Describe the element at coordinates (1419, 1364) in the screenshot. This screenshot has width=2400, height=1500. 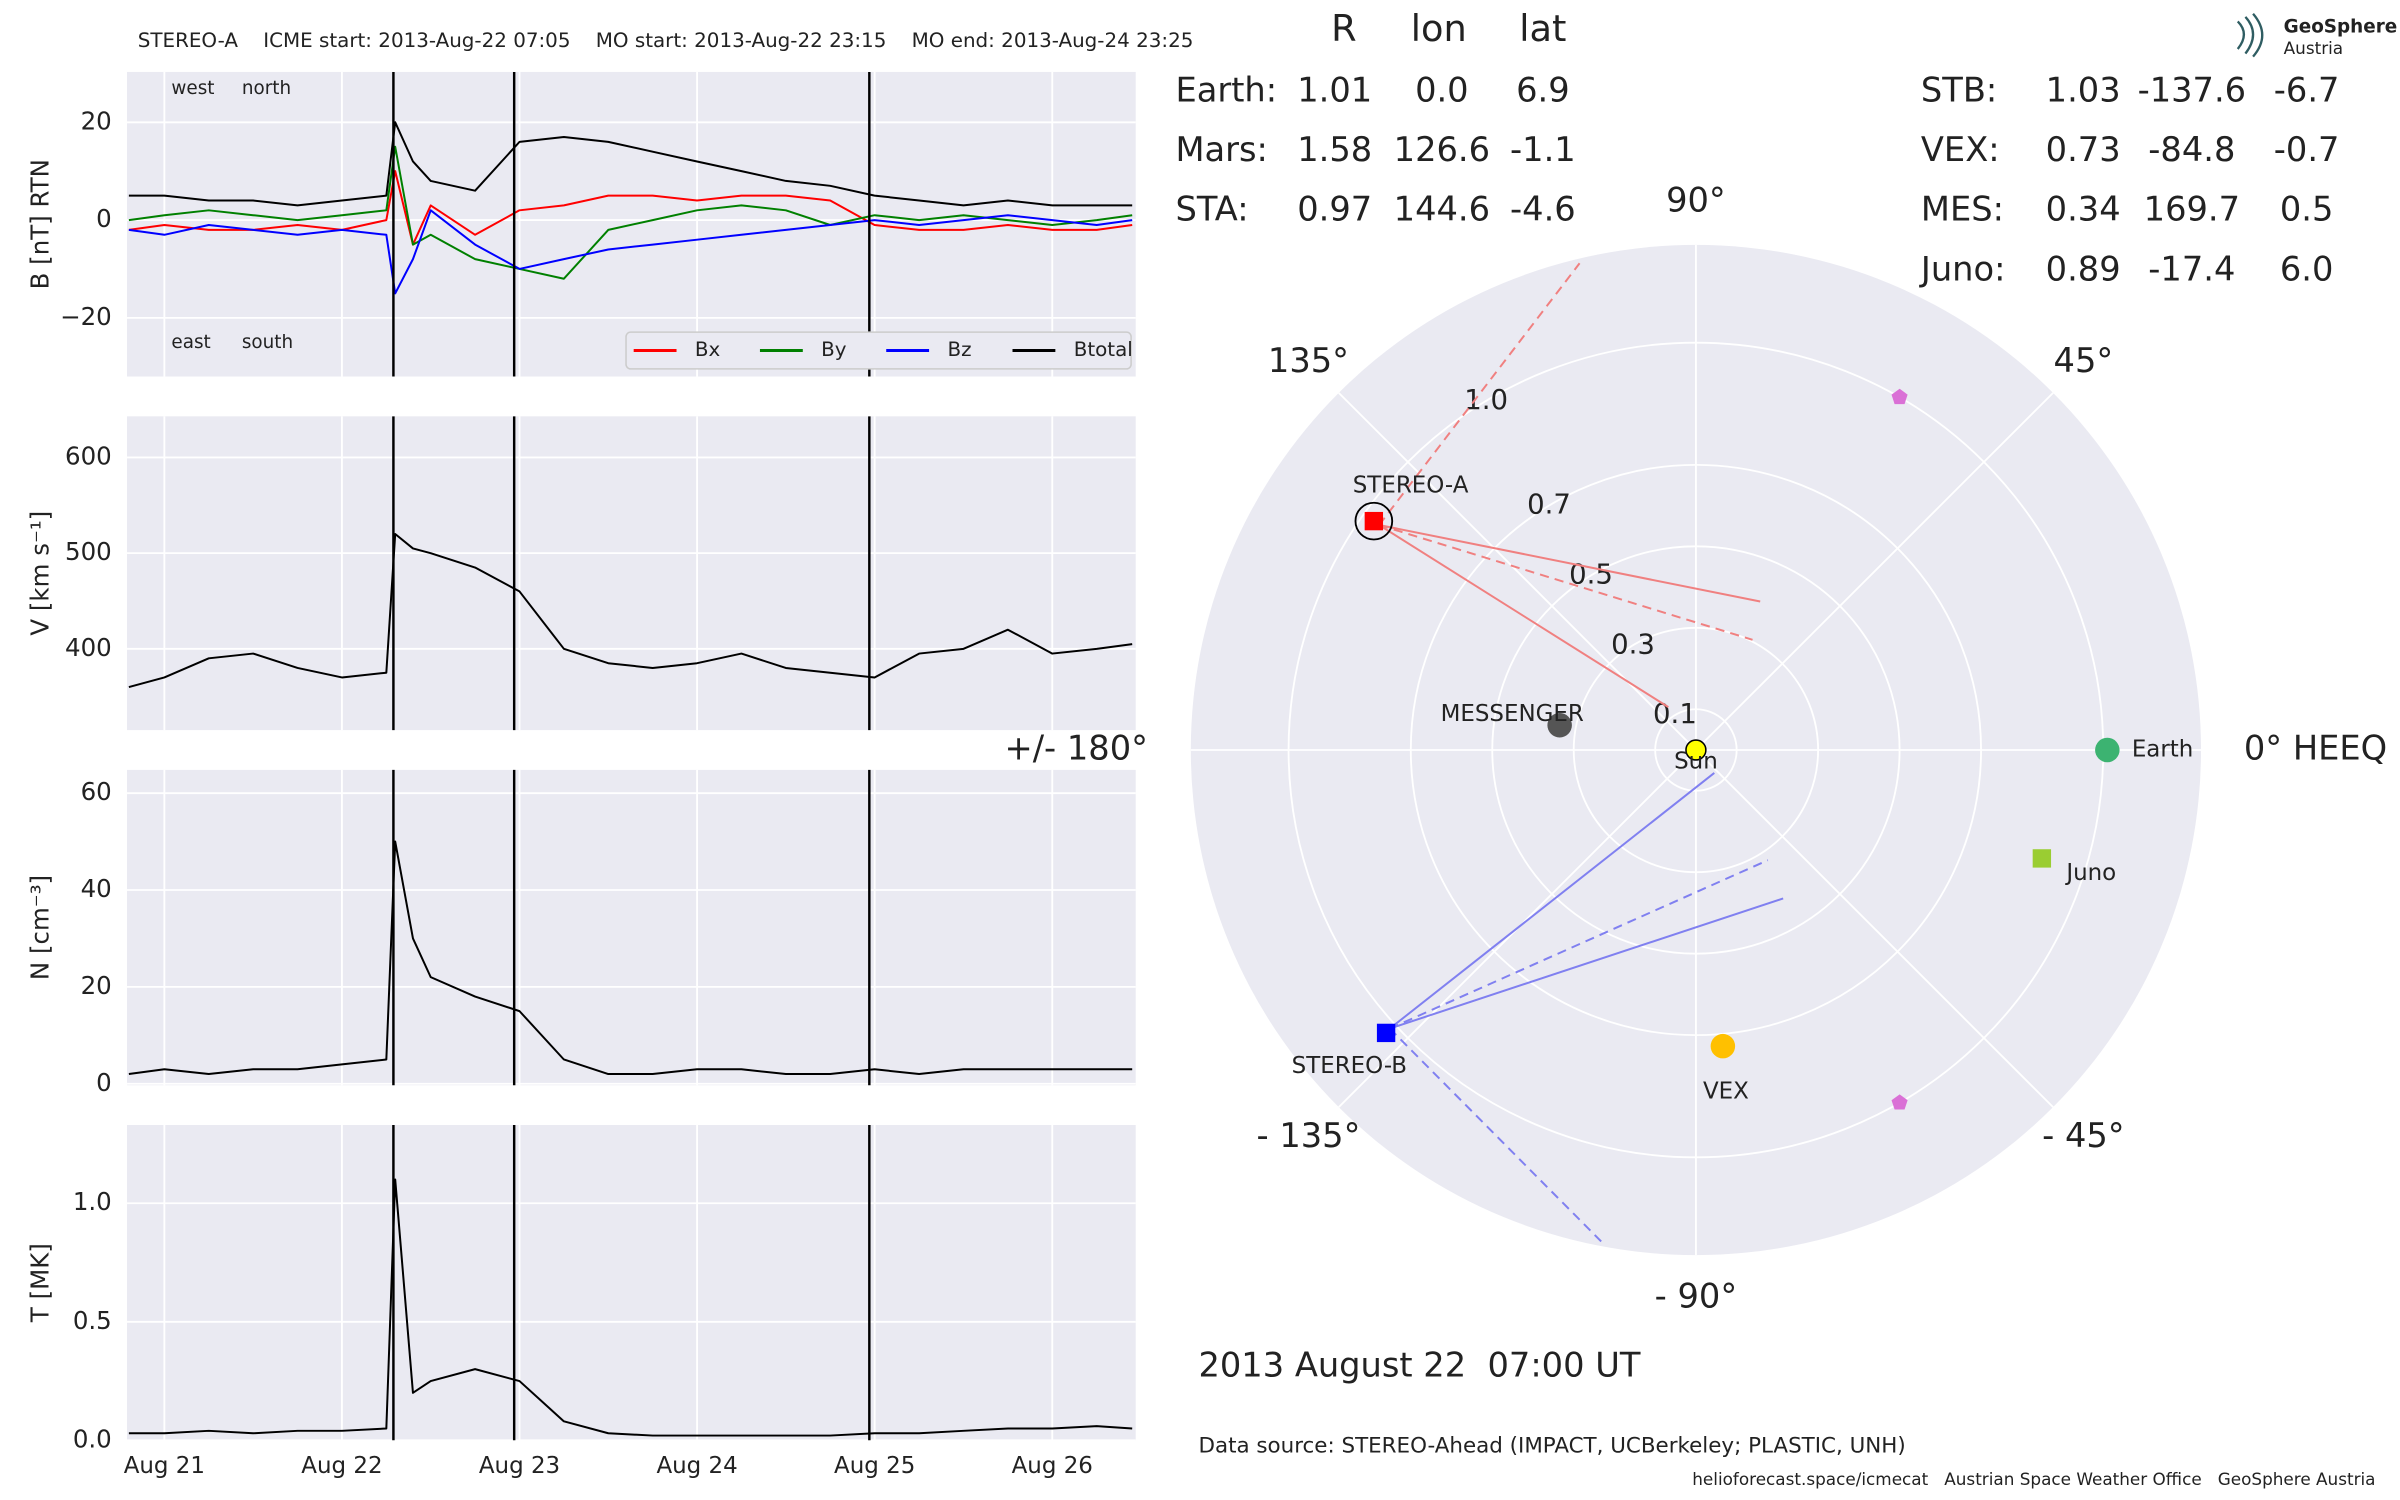
I see `time-label: 2013 August 22 07:00 UT` at that location.